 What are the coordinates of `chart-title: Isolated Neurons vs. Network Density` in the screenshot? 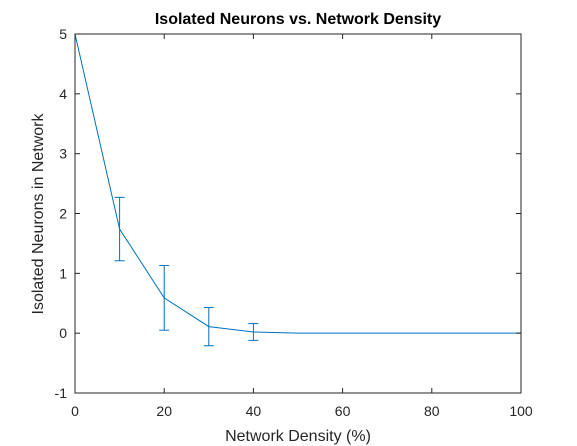 It's located at (298, 19).